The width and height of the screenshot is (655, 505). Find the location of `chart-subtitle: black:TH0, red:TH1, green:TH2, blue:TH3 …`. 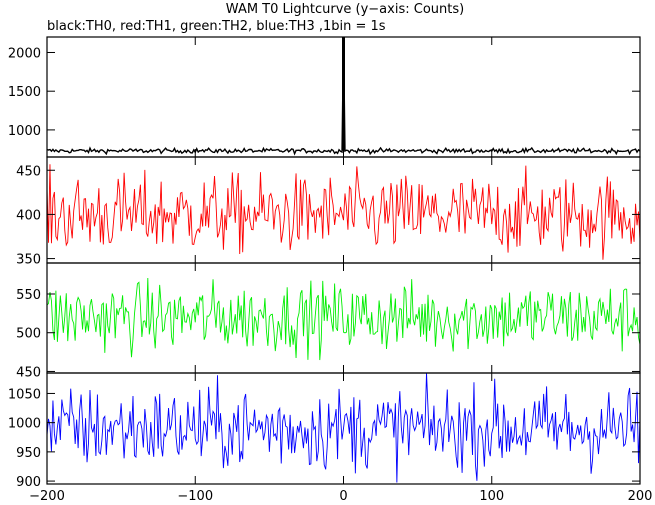

chart-subtitle: black:TH0, red:TH1, green:TH2, blue:TH3 … is located at coordinates (216, 26).